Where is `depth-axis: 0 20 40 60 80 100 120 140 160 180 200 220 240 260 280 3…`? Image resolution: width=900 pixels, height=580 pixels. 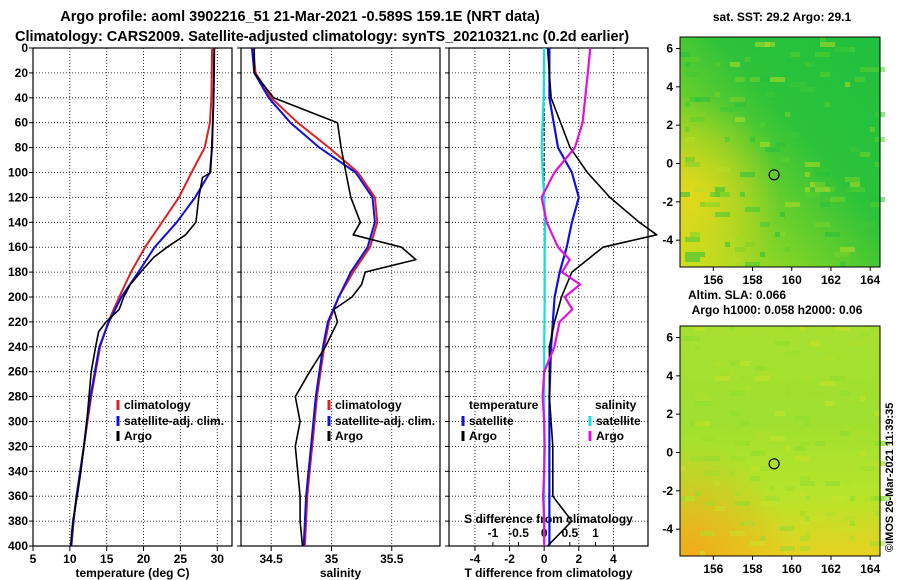 depth-axis: 0 20 40 60 80 100 120 140 160 180 200 220 240 260 280 3… is located at coordinates (18, 297).